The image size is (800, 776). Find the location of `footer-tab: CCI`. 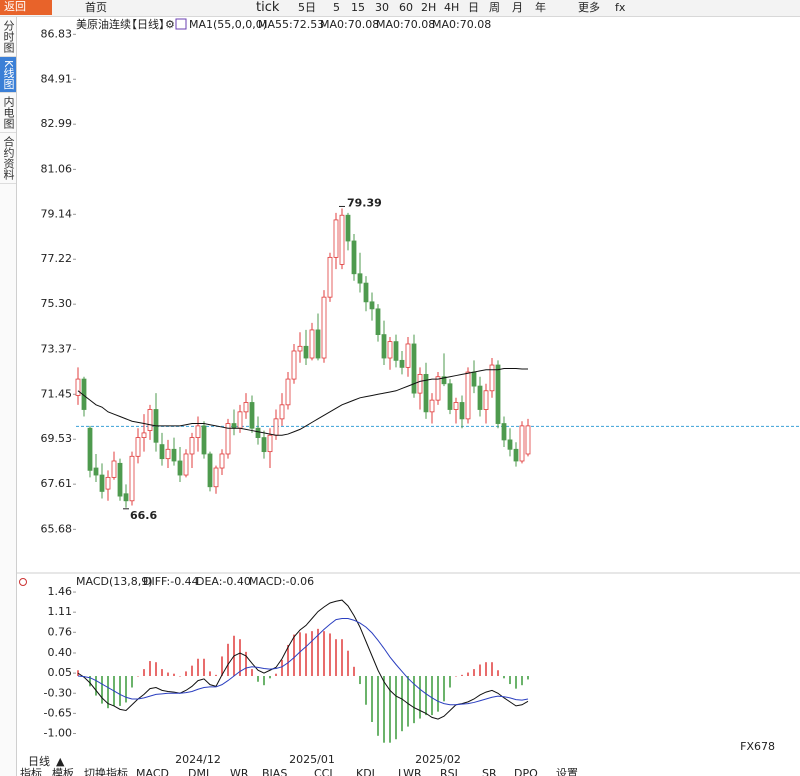

footer-tab: CCI is located at coordinates (323, 771).